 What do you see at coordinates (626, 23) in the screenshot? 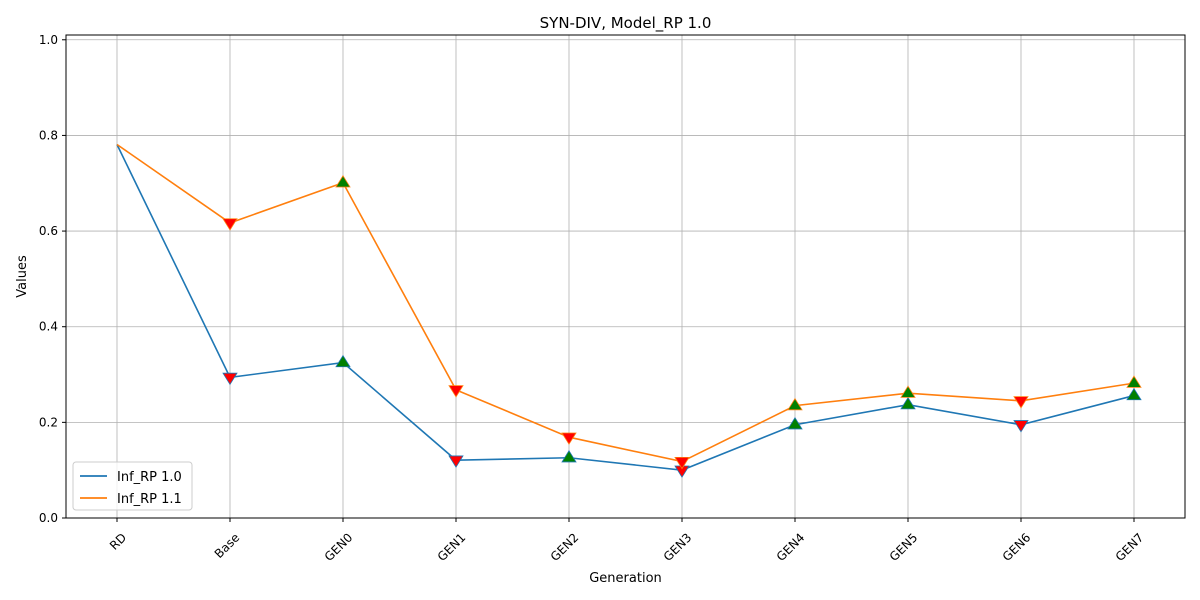
I see `chart-title: SYN-DIV, Model_RP 1.0` at bounding box center [626, 23].